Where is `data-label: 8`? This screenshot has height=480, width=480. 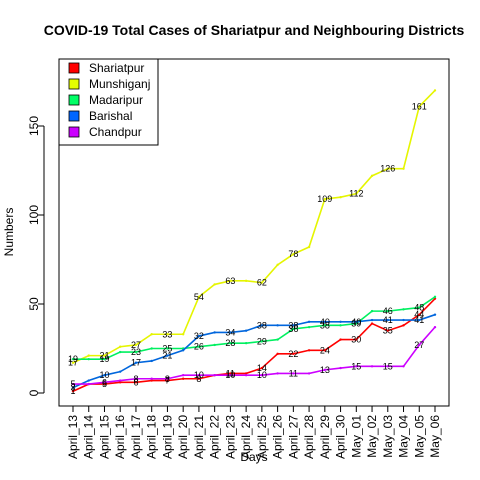 data-label: 8 is located at coordinates (167, 379).